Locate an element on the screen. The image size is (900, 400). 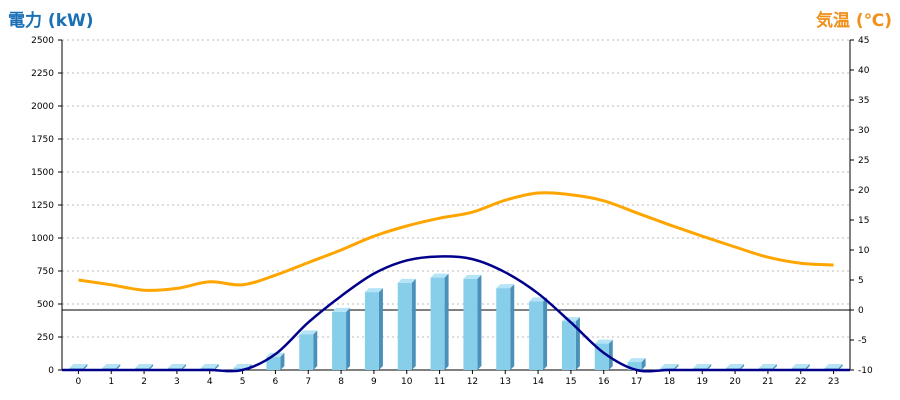
x-tick-label: 23 is located at coordinates (833, 382).